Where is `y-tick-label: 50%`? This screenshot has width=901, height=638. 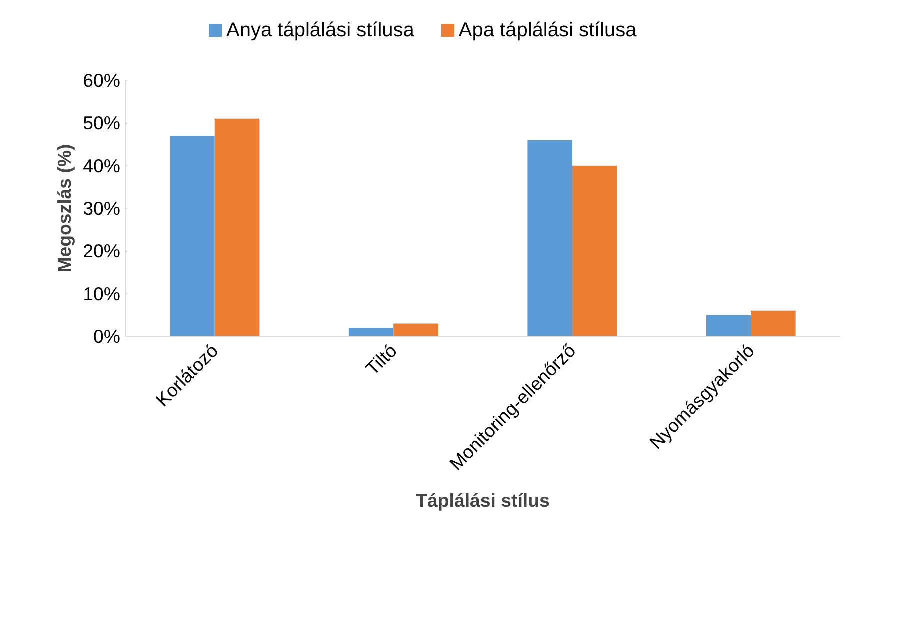
y-tick-label: 50% is located at coordinates (102, 123).